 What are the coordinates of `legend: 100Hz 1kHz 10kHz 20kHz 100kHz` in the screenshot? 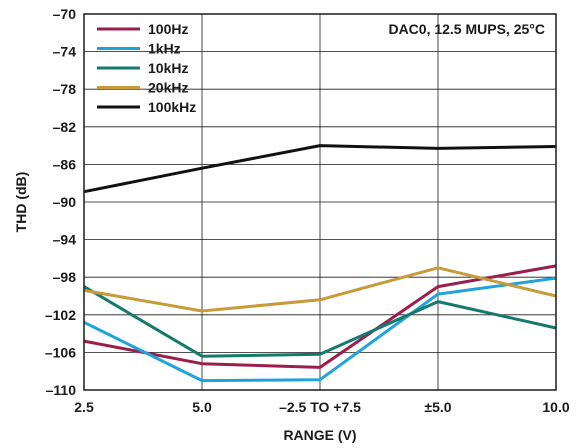 It's located at (146, 68).